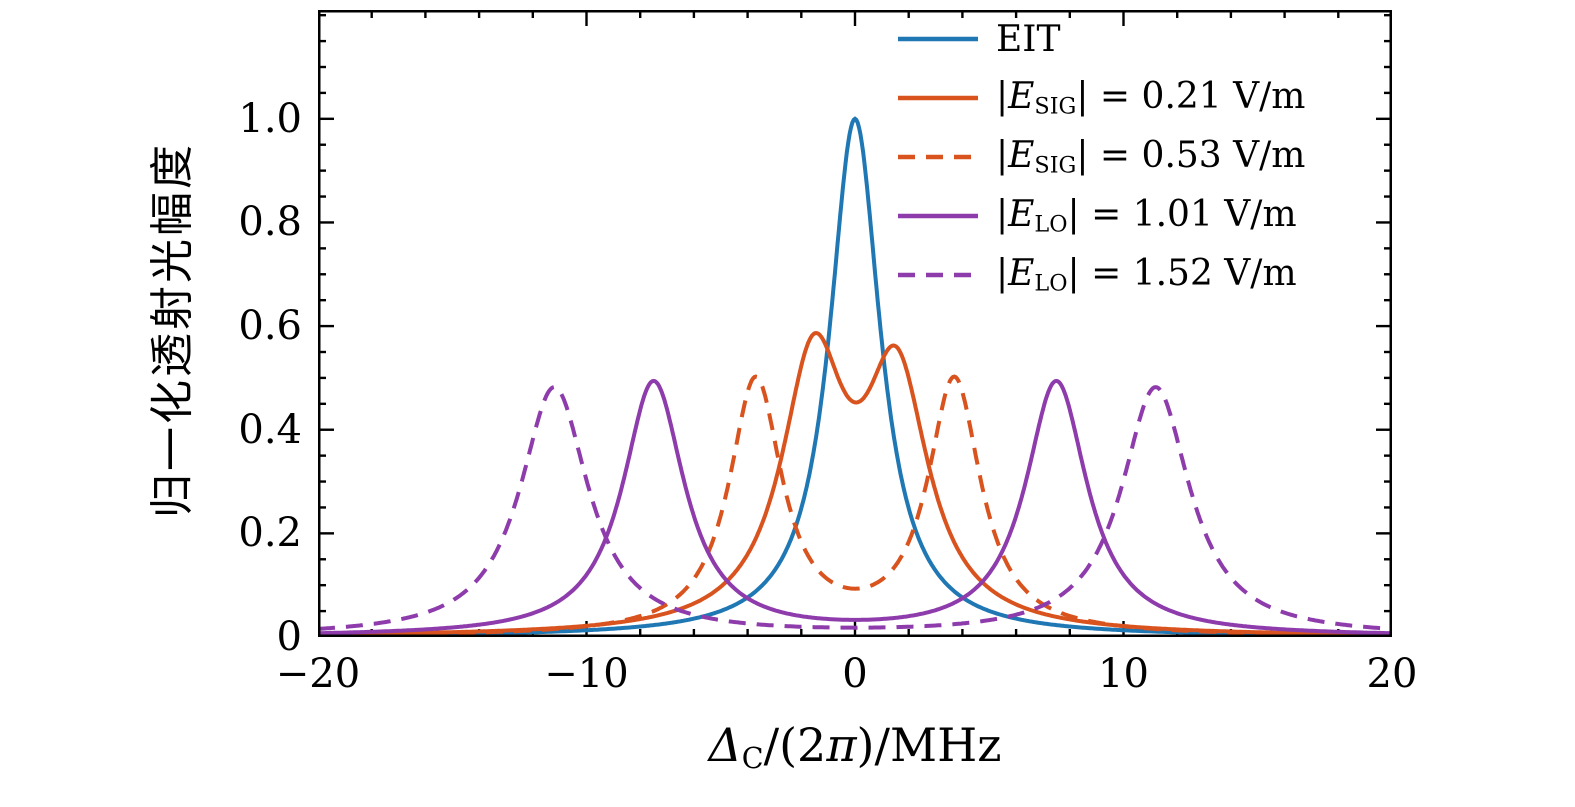 The image size is (1575, 807). I want to click on y-tick-label: 0.4, so click(270, 429).